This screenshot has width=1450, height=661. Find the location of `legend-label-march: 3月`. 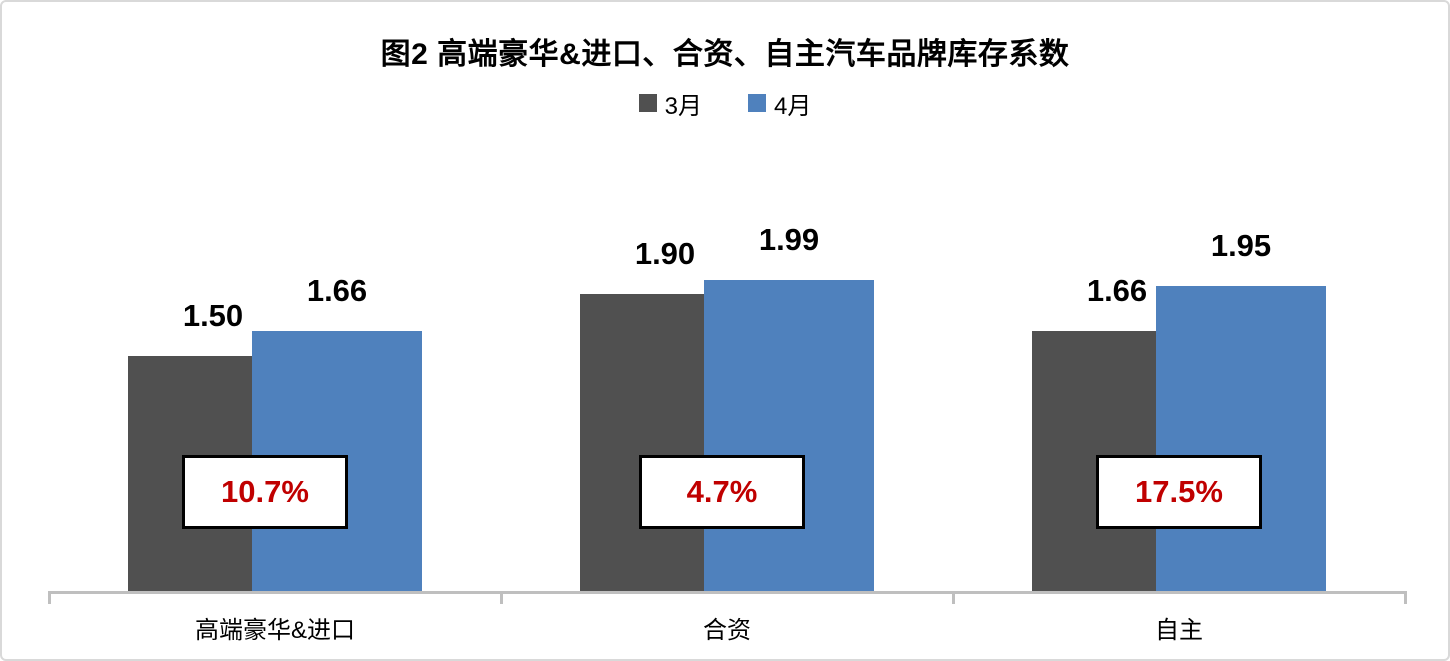

legend-label-march: 3月 is located at coordinates (683, 106).